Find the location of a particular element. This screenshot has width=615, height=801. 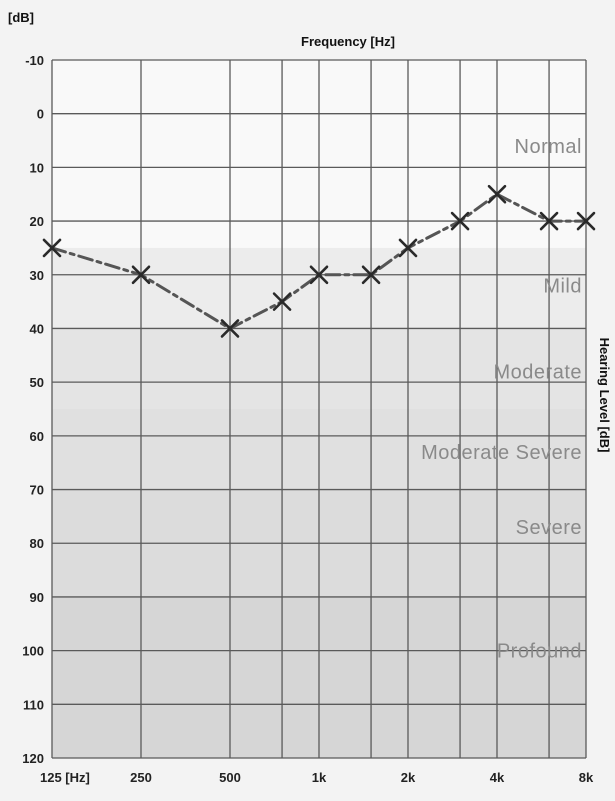

zone-label-moderate: Moderate is located at coordinates (538, 372).